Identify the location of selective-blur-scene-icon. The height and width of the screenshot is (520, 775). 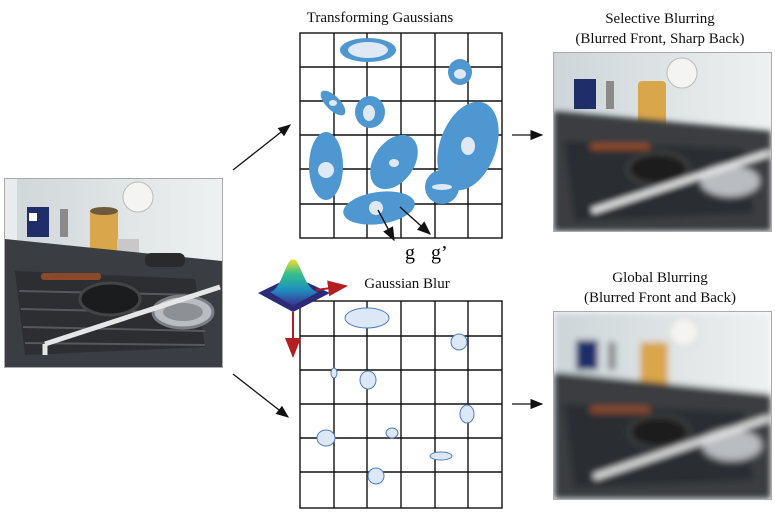
(662, 142).